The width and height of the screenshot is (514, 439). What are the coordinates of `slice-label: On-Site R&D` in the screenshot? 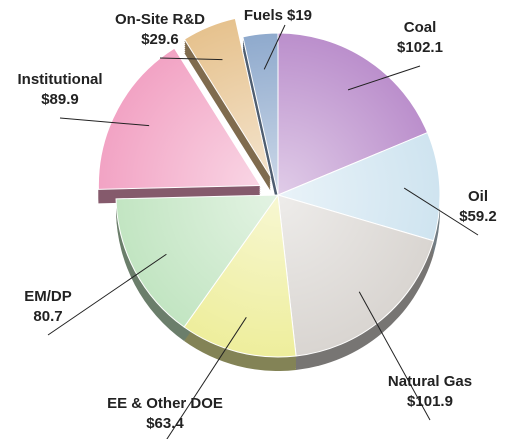 It's located at (160, 19).